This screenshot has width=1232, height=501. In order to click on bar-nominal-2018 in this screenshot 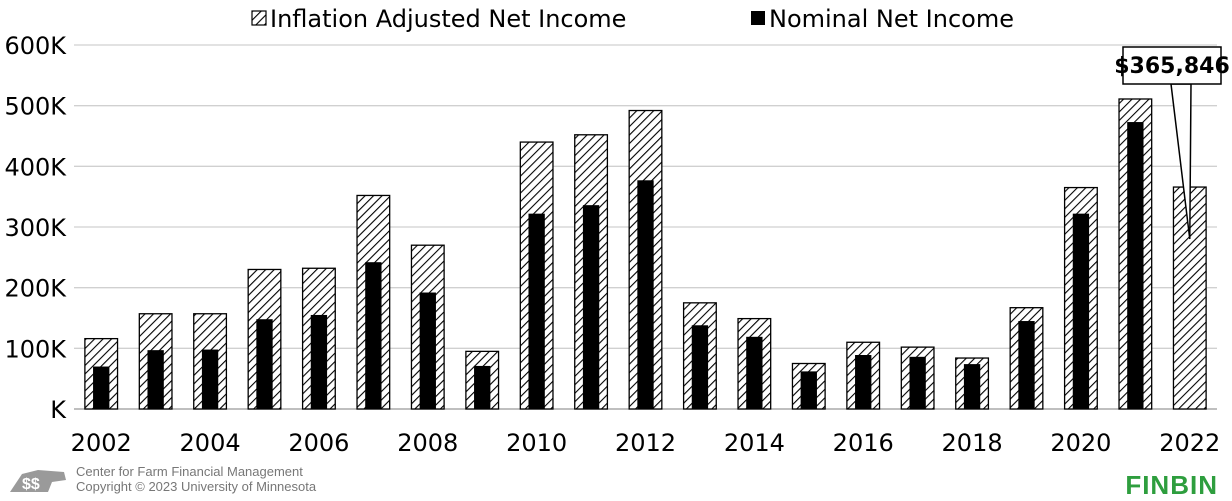, I will do `click(972, 386)`.